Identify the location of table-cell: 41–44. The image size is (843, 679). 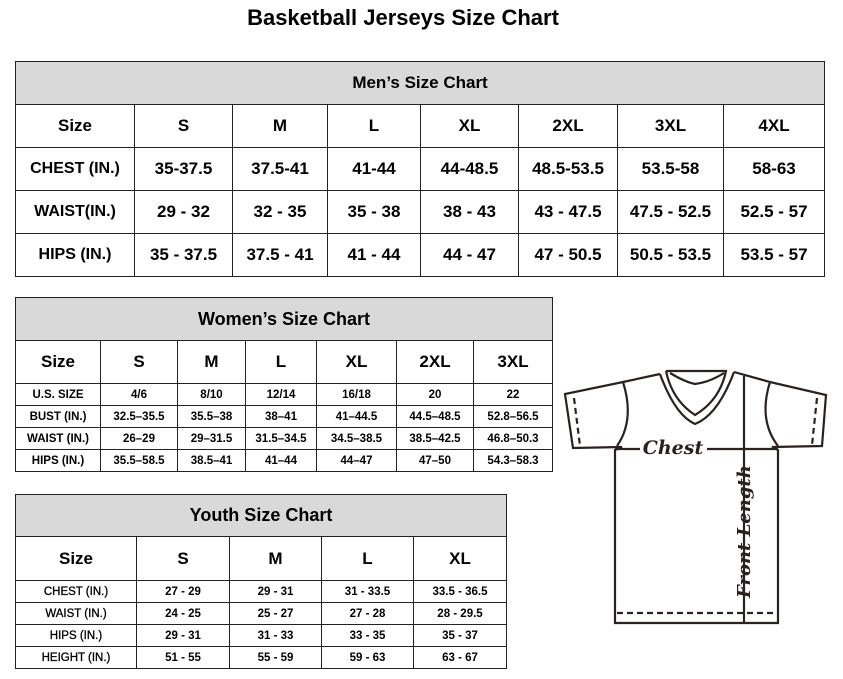
(281, 460).